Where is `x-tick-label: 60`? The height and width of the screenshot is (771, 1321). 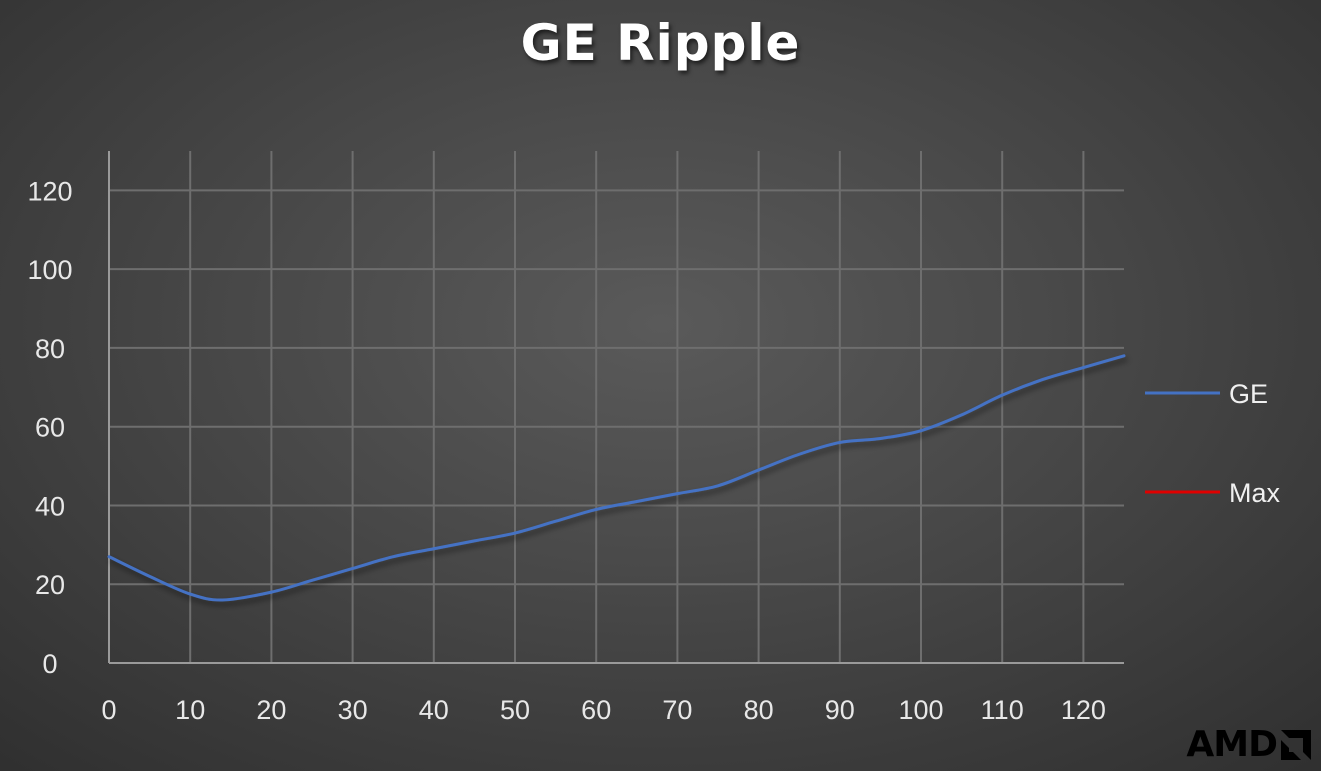 x-tick-label: 60 is located at coordinates (596, 710).